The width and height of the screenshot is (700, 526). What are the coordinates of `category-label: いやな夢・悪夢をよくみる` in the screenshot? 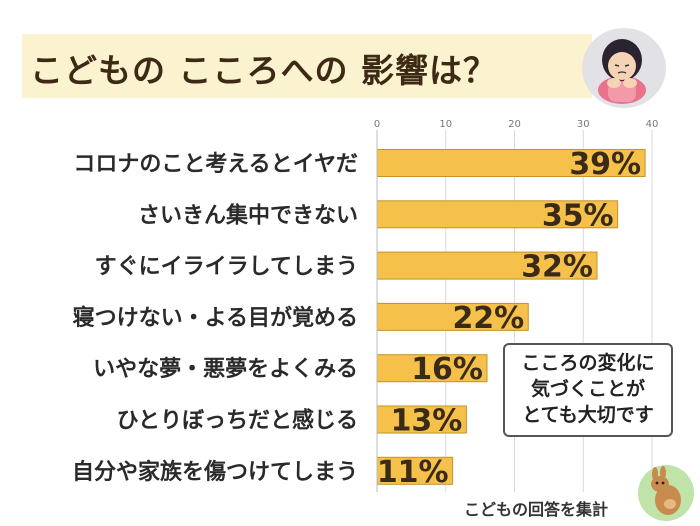 It's located at (225, 369).